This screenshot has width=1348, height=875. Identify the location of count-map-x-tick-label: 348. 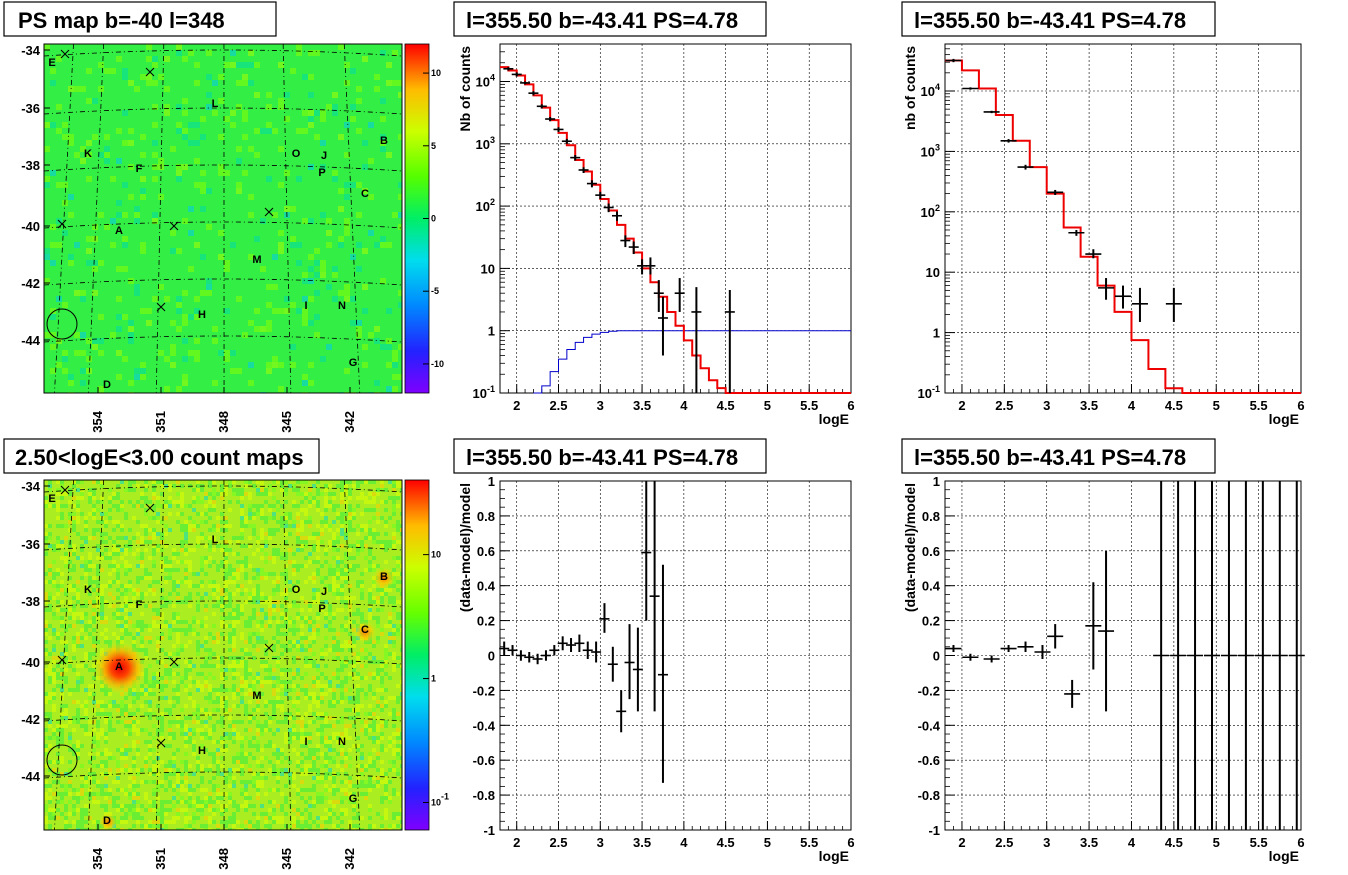
(223, 859).